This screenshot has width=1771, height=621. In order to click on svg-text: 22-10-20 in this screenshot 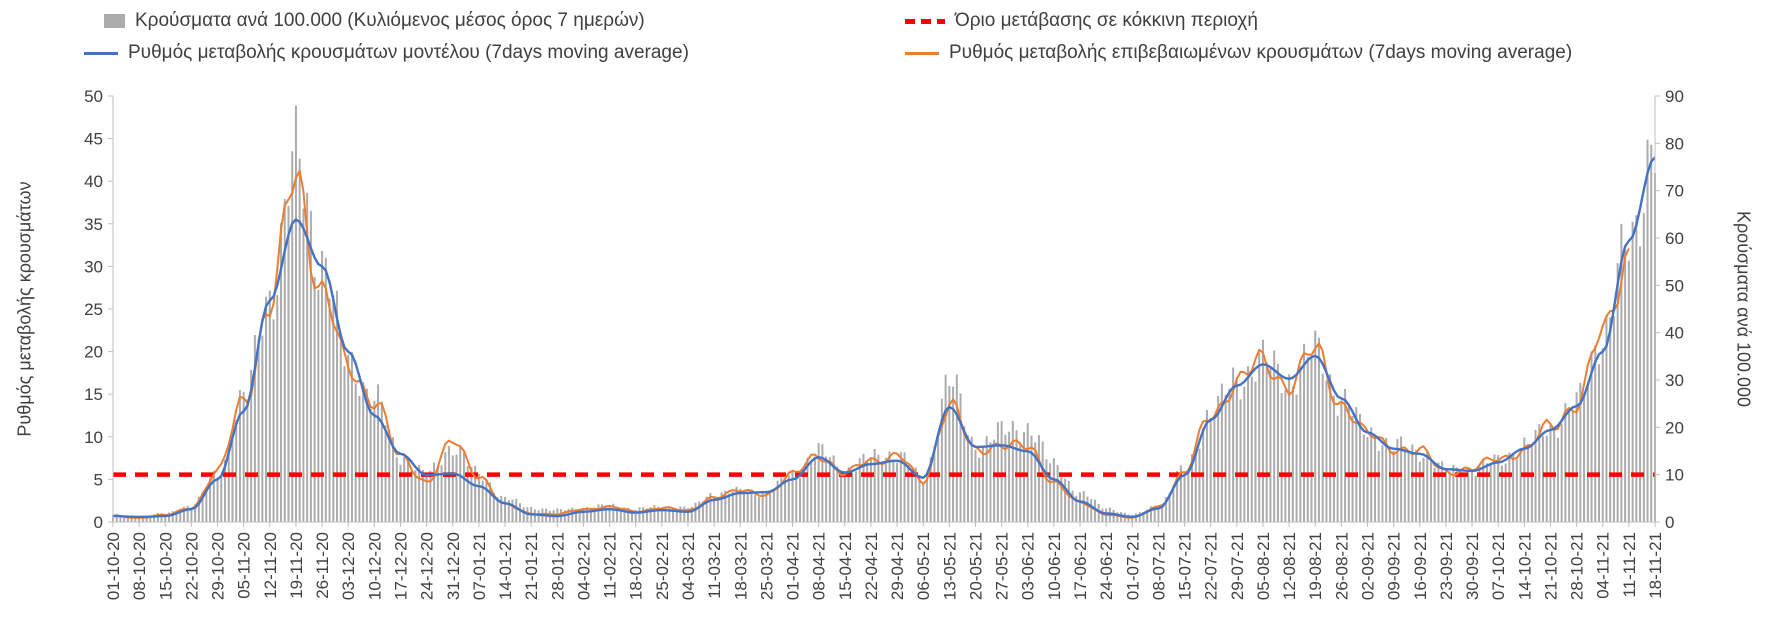, I will do `click(191, 566)`.